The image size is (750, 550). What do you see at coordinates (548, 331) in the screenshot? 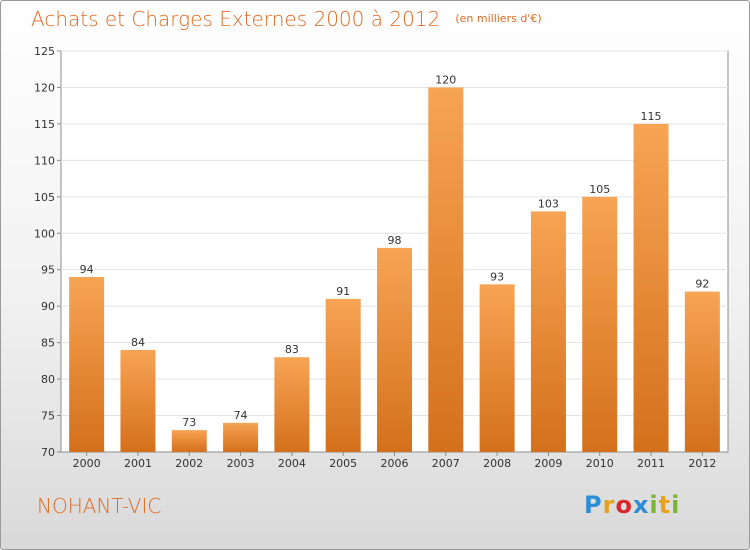
I see `bar-2009` at bounding box center [548, 331].